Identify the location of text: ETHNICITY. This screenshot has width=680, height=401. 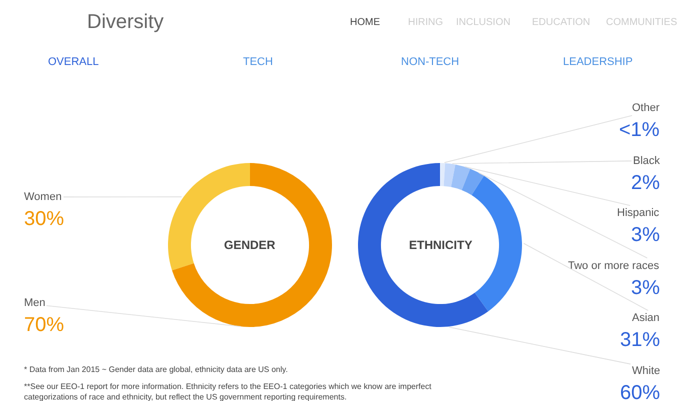
(440, 245).